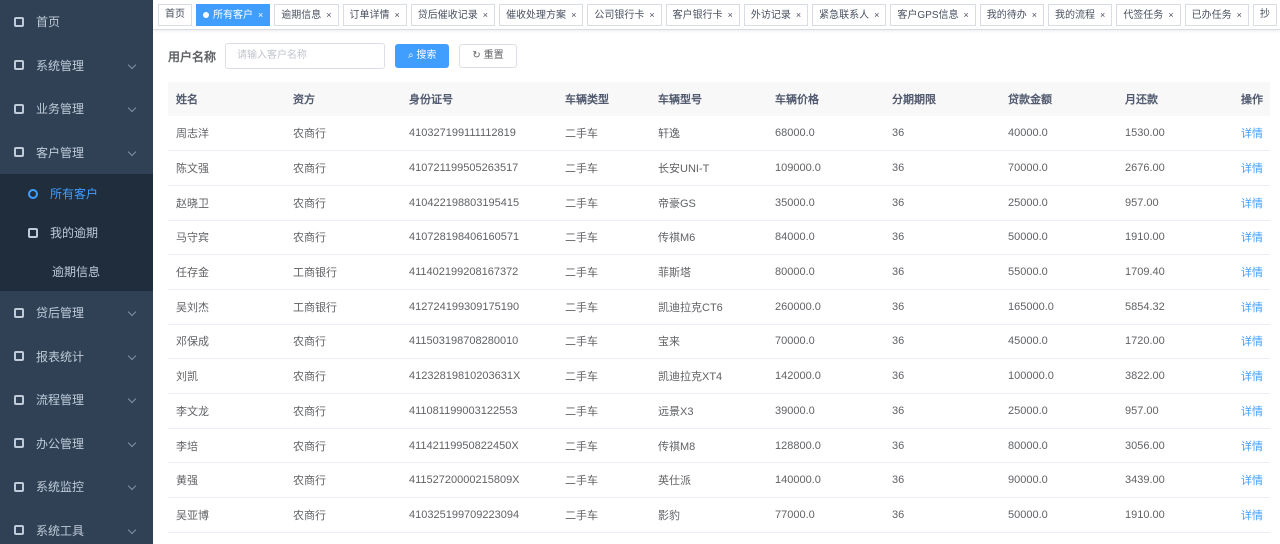 The width and height of the screenshot is (1280, 544). I want to click on table-cell: 帝豪GS, so click(708, 203).